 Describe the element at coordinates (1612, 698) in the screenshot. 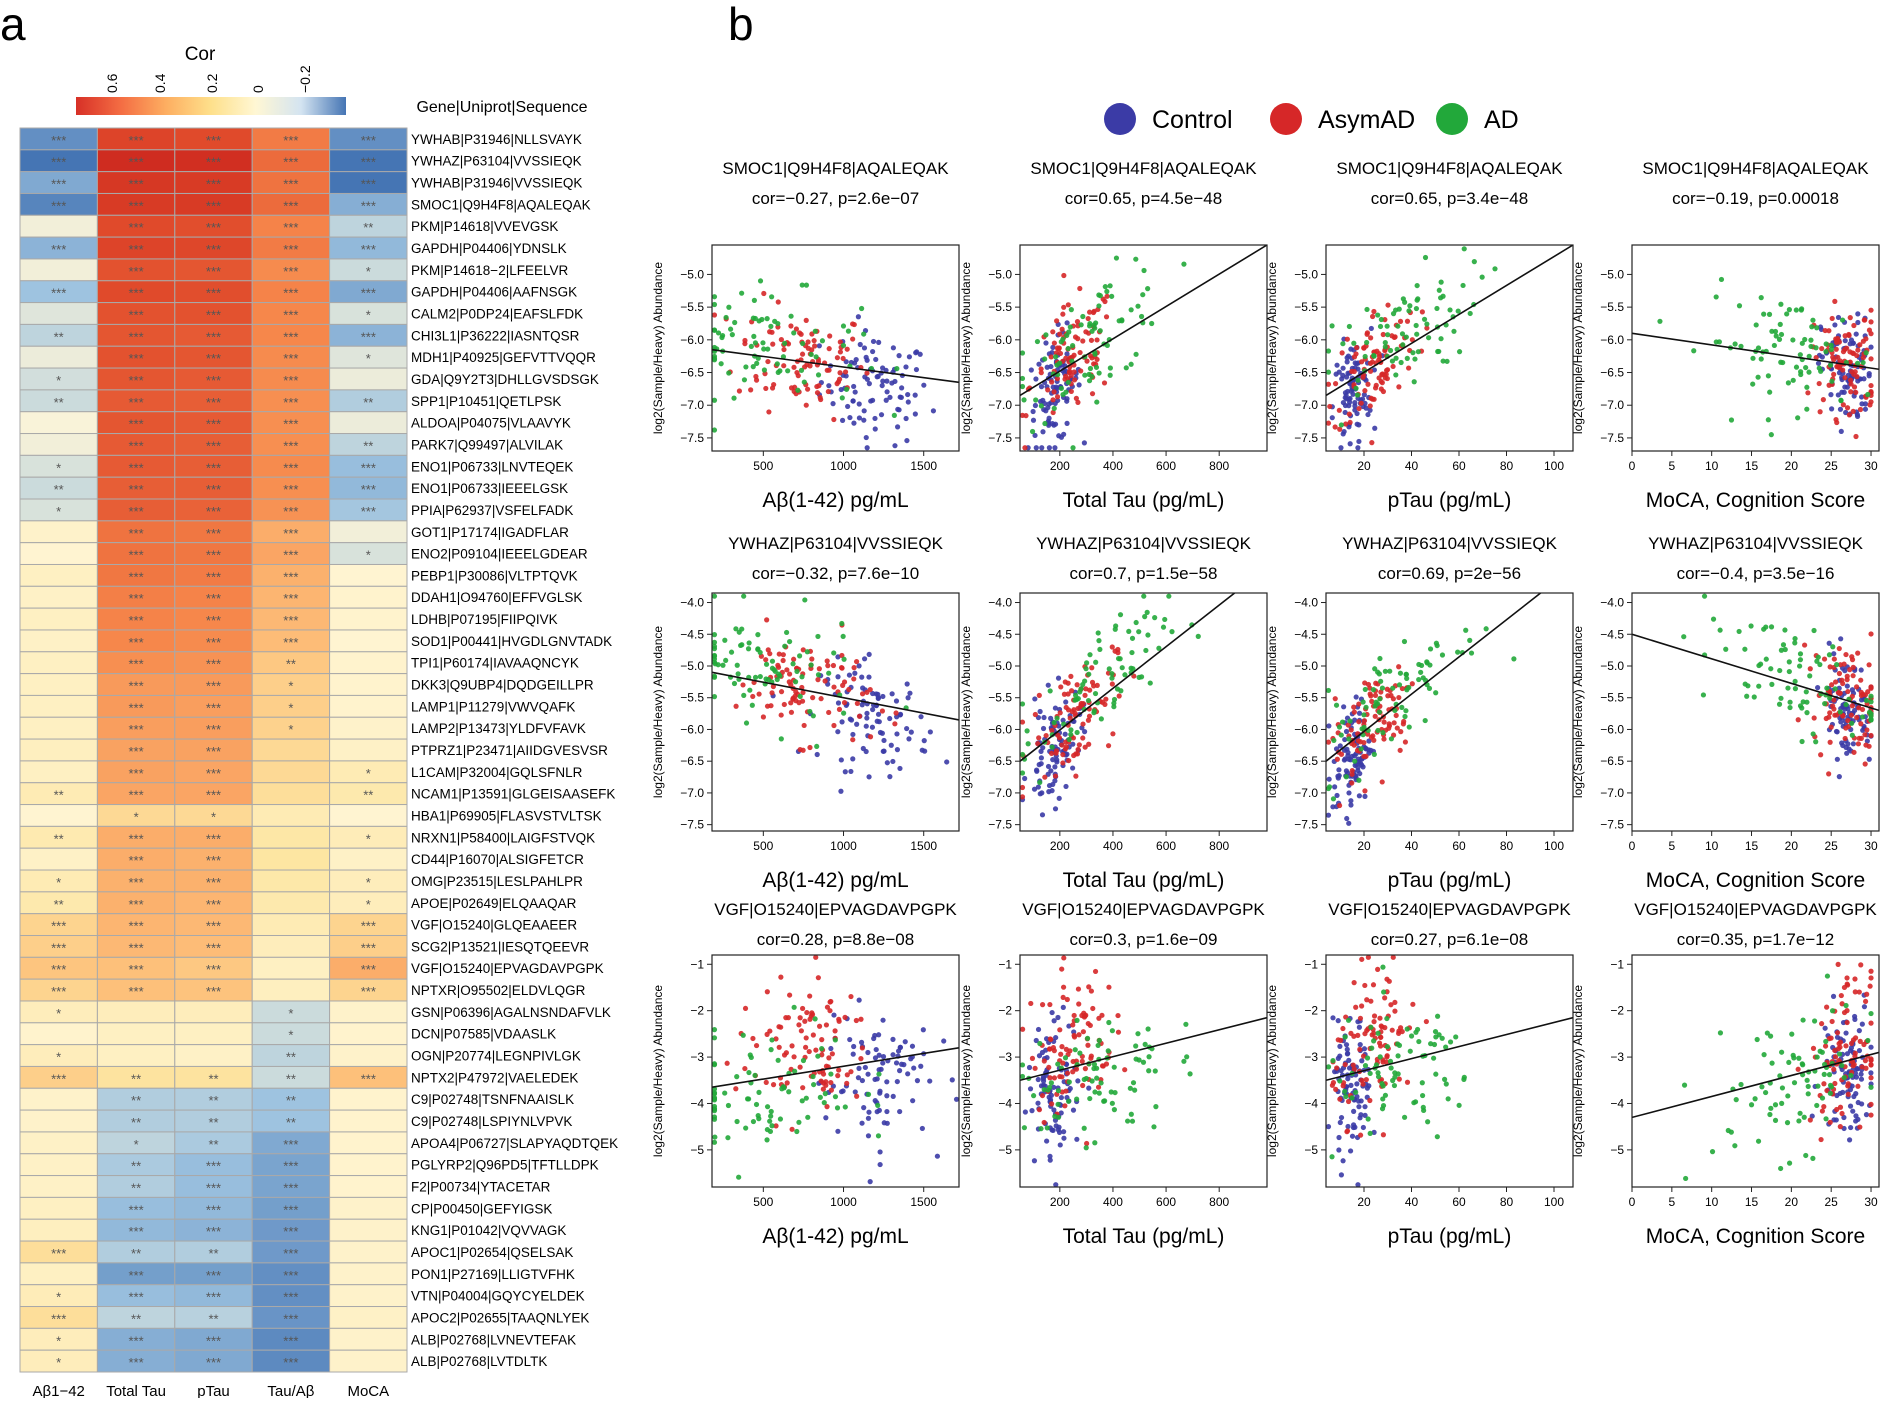

I see `y-tick-label: −5.5` at that location.